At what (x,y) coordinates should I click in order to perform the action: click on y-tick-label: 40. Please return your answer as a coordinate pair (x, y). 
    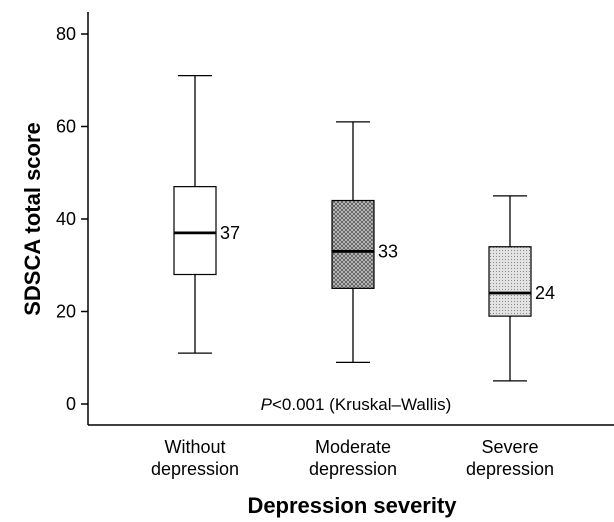
    Looking at the image, I should click on (66, 219).